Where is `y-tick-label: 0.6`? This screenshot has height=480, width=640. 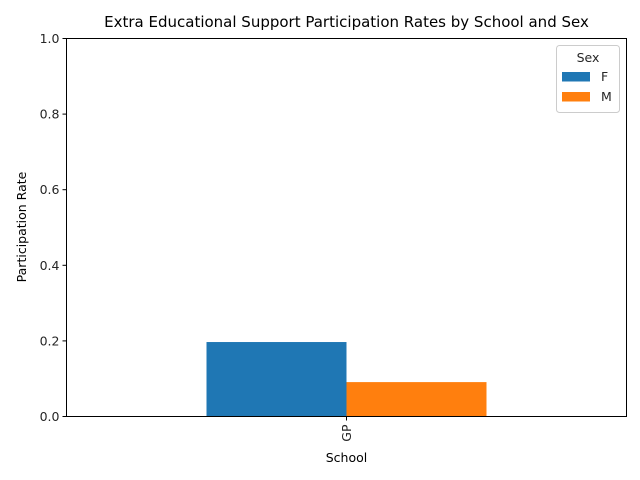 y-tick-label: 0.6 is located at coordinates (50, 189).